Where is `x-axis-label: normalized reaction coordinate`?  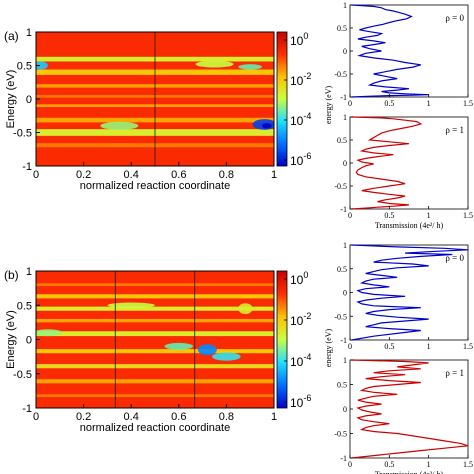 x-axis-label: normalized reaction coordinate is located at coordinates (155, 428).